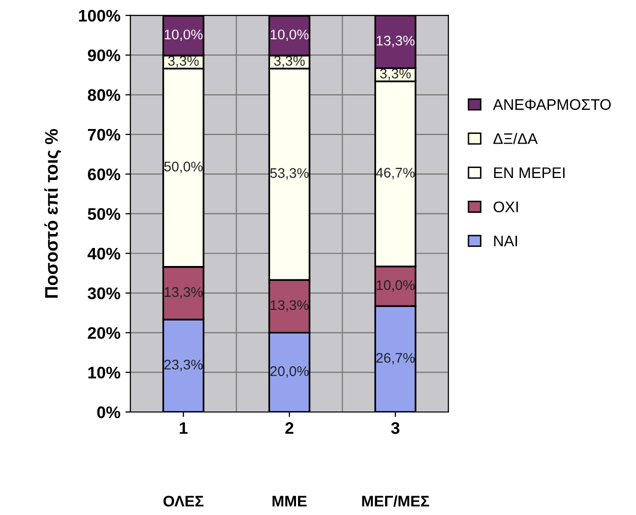  I want to click on text: ΜΕΓ/ΜΕΣ, so click(396, 501).